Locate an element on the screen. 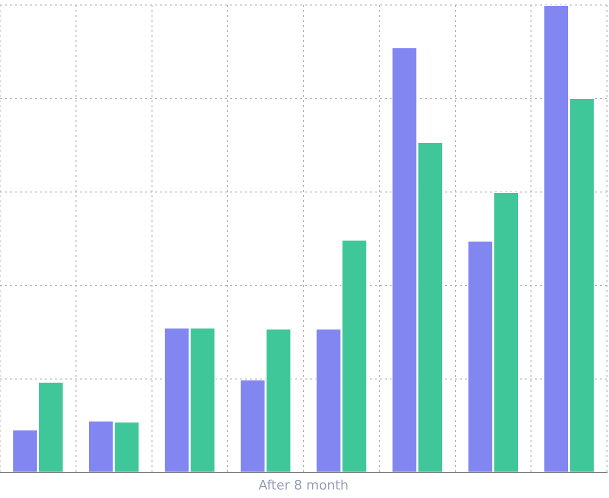 The image size is (609, 498). x-axis-title: After 8 month is located at coordinates (303, 486).